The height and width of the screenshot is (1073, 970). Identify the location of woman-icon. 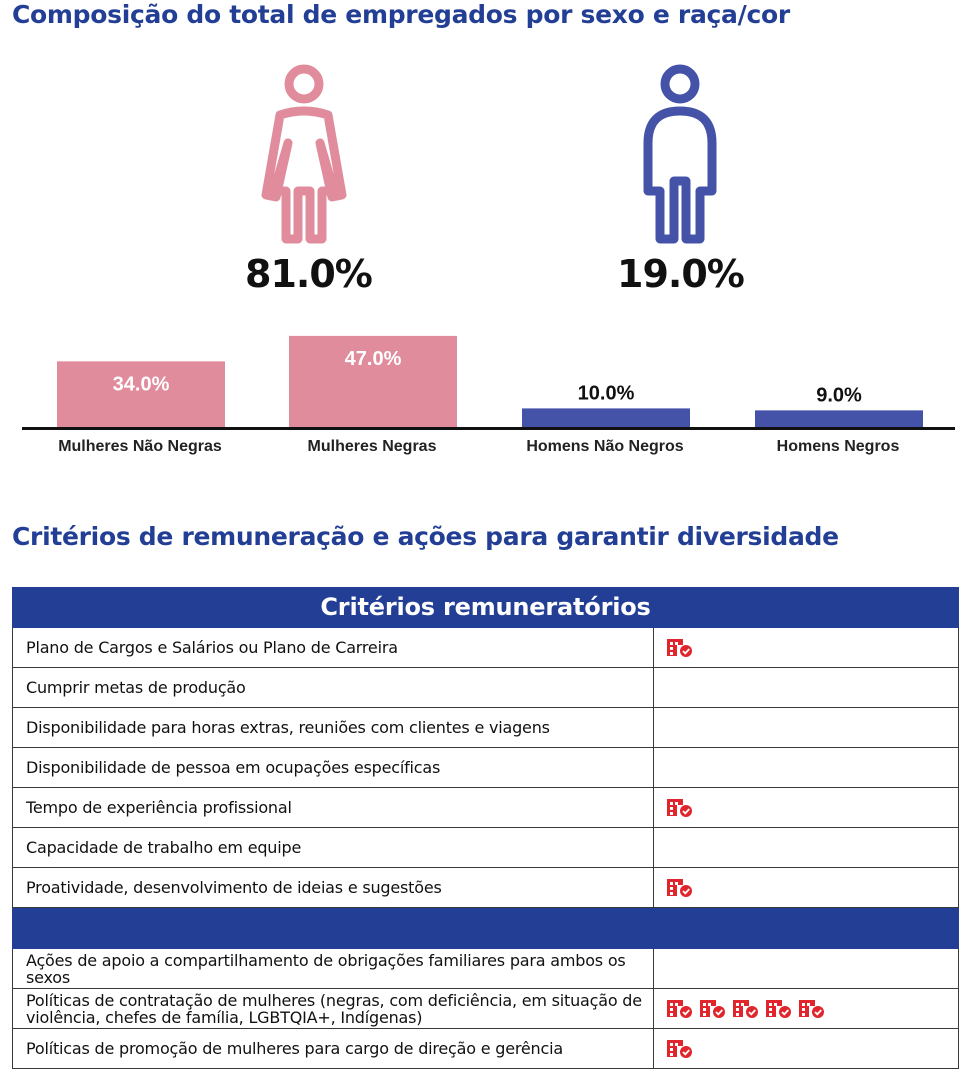
(304, 154).